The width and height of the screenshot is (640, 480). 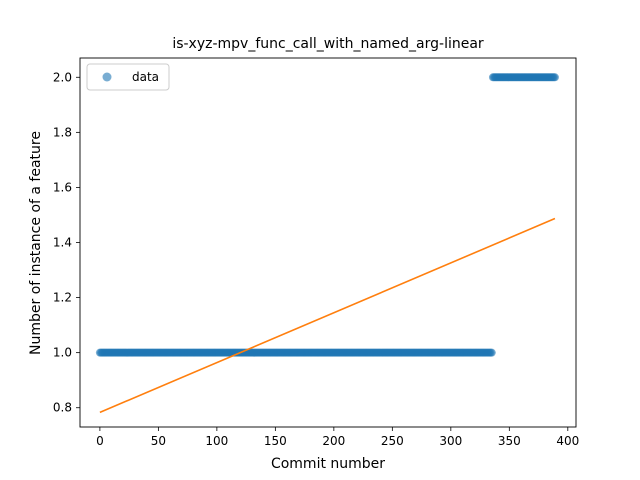 I want to click on legend-box, so click(x=128, y=77).